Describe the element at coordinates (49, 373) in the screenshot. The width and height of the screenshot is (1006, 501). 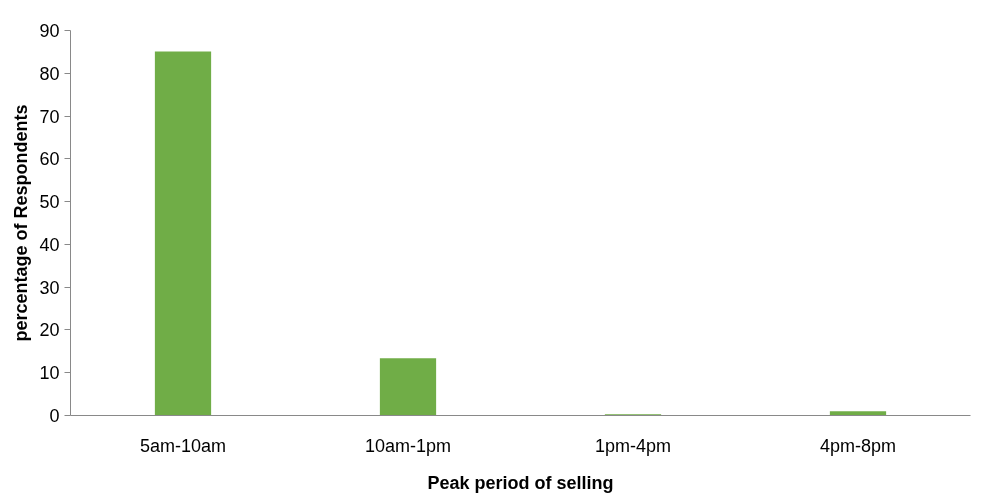
I see `y-tick-label: 10` at that location.